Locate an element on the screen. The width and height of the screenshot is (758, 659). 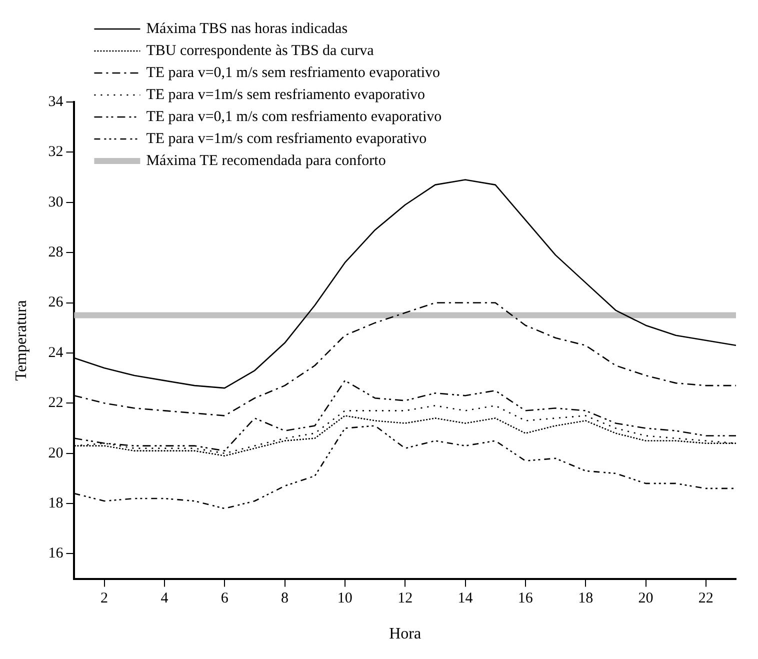
y-tick-label: 30 is located at coordinates (56, 202).